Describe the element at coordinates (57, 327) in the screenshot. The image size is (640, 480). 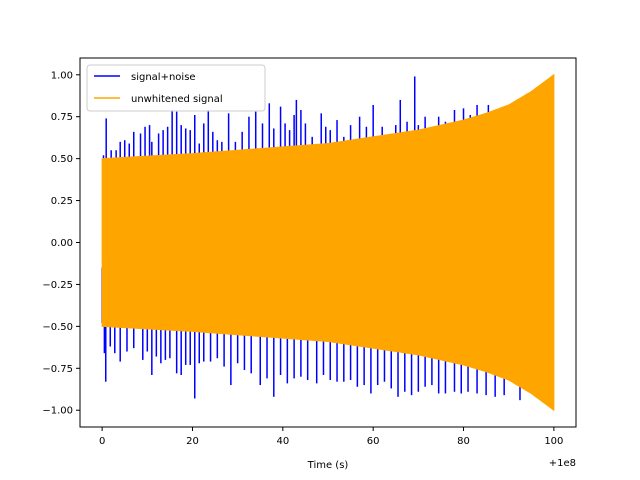
I see `y-tick-label: −0.50` at that location.